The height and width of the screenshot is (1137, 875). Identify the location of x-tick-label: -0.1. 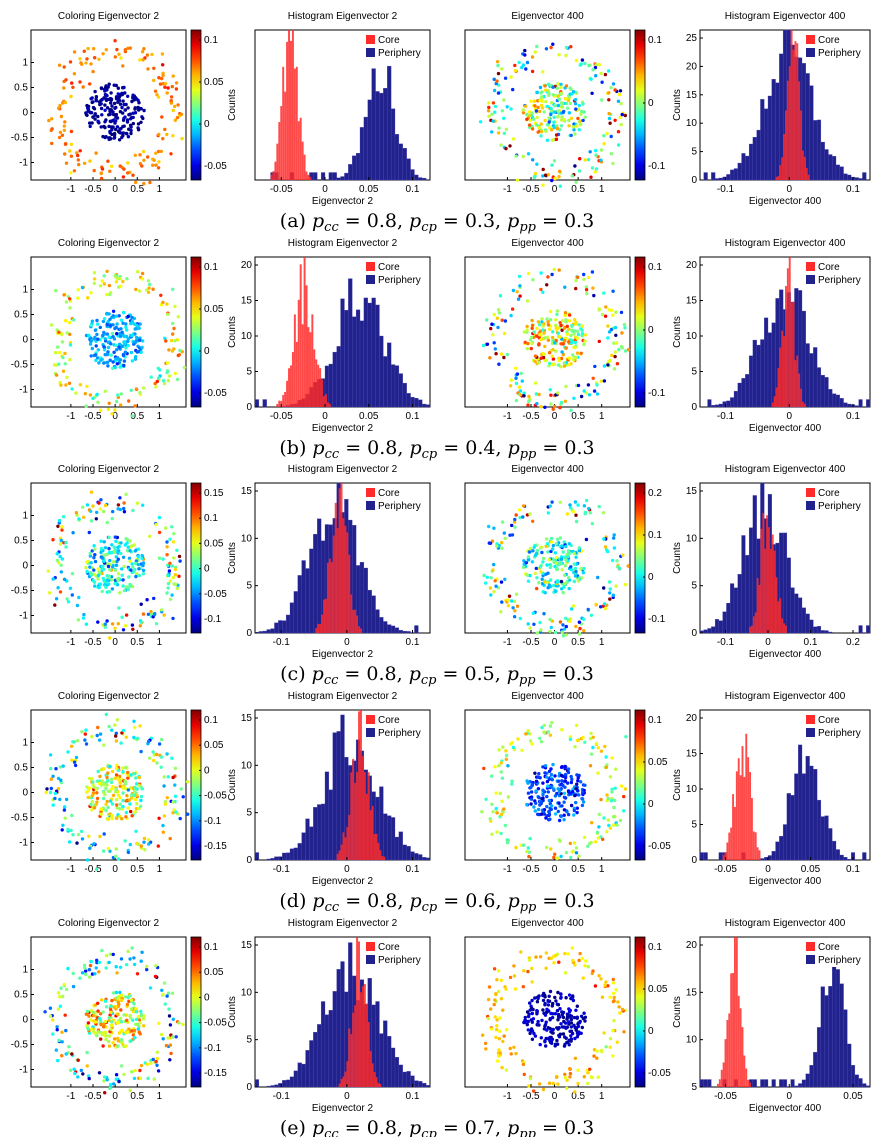
(282, 642).